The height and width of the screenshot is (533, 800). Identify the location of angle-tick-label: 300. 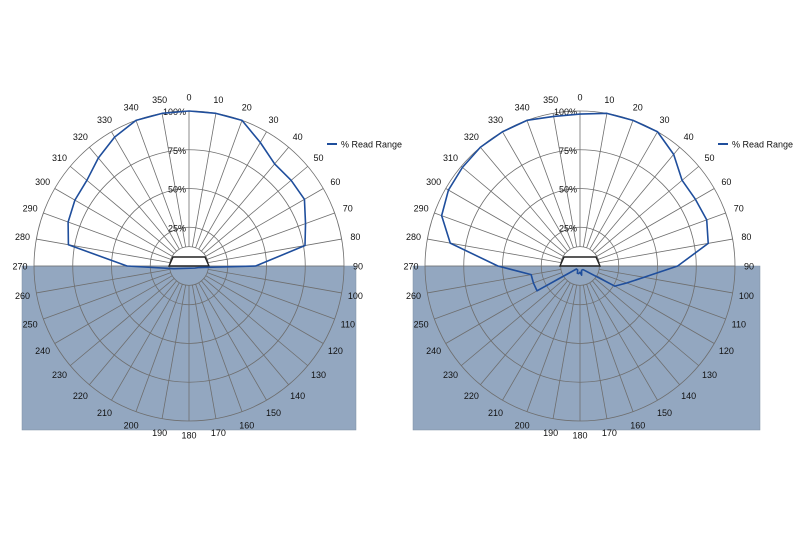
(42, 182).